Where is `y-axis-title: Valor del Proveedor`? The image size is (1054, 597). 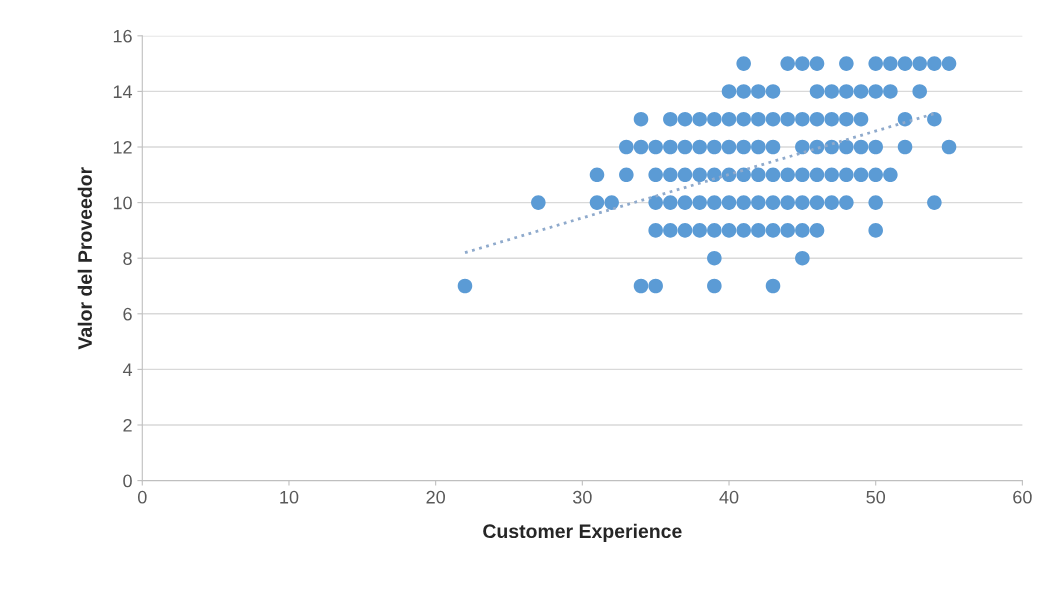
y-axis-title: Valor del Proveedor is located at coordinates (84, 258).